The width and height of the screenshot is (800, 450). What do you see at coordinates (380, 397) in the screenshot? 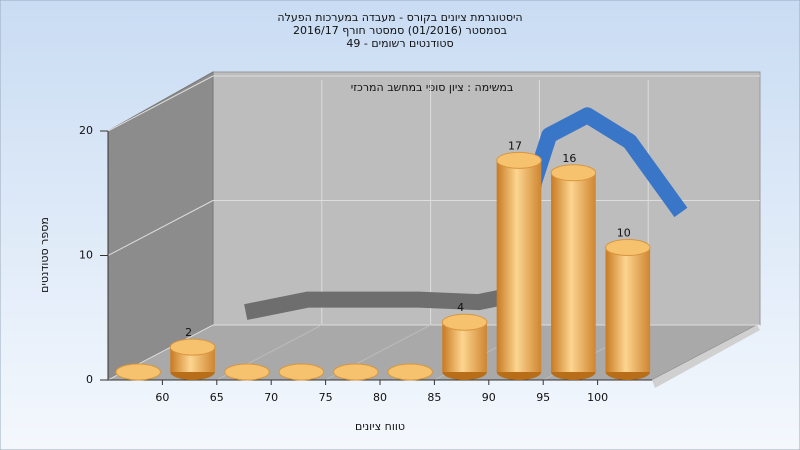
I see `x-tick-label: 80` at bounding box center [380, 397].